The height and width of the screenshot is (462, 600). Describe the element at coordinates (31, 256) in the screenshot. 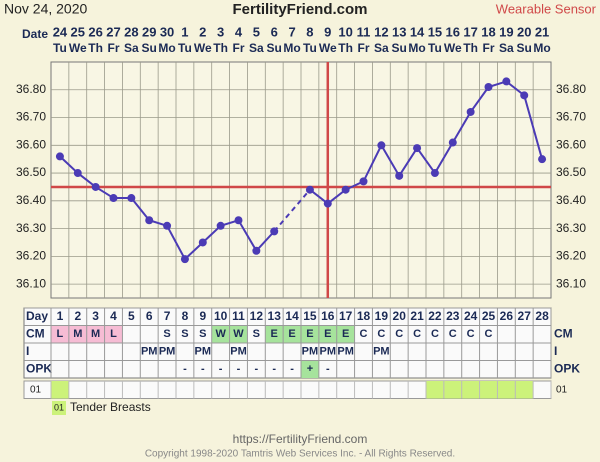

I see `y-tick-label: 36.20` at that location.